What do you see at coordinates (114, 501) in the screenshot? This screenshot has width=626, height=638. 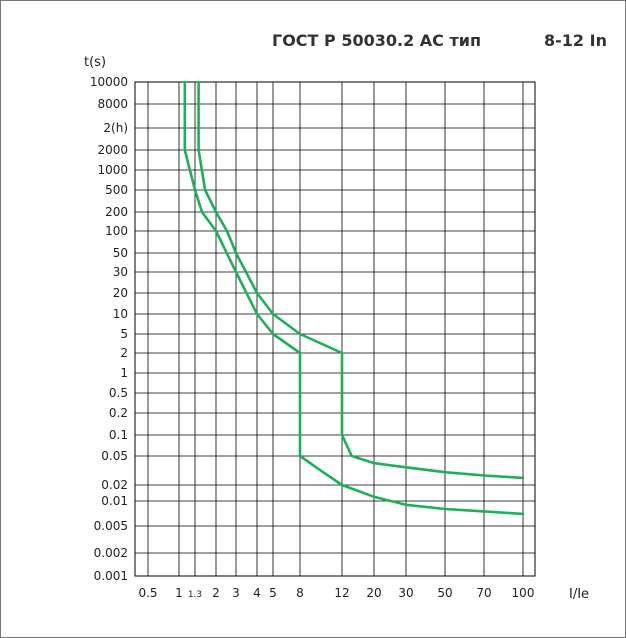 I see `y-tick-label: 0.01` at bounding box center [114, 501].